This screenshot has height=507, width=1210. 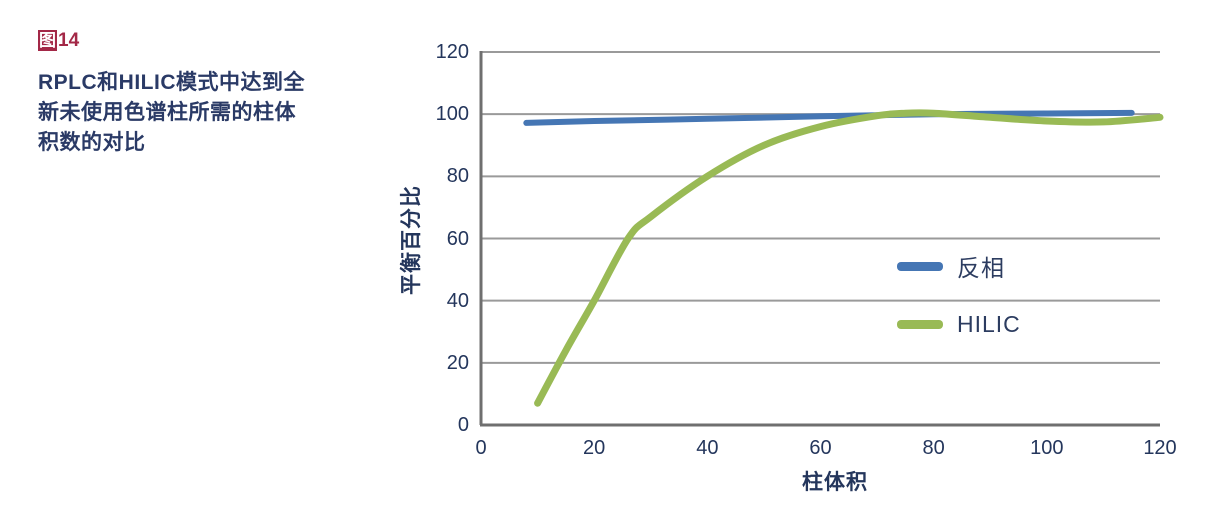 What do you see at coordinates (457, 176) in the screenshot?
I see `y-tick-label: 80` at bounding box center [457, 176].